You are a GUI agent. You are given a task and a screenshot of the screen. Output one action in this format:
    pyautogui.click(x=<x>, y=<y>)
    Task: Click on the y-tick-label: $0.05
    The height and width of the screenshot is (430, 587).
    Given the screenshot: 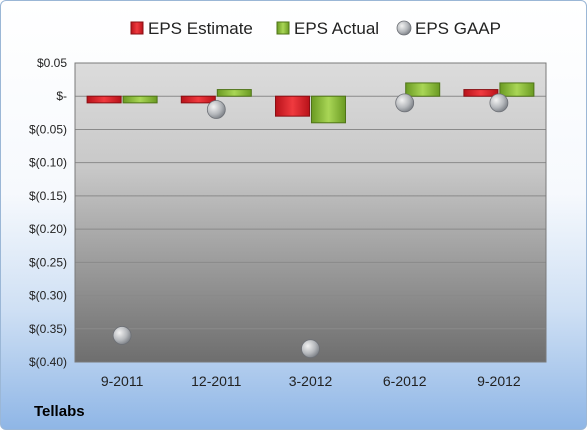 What is the action you would take?
    pyautogui.click(x=52, y=63)
    